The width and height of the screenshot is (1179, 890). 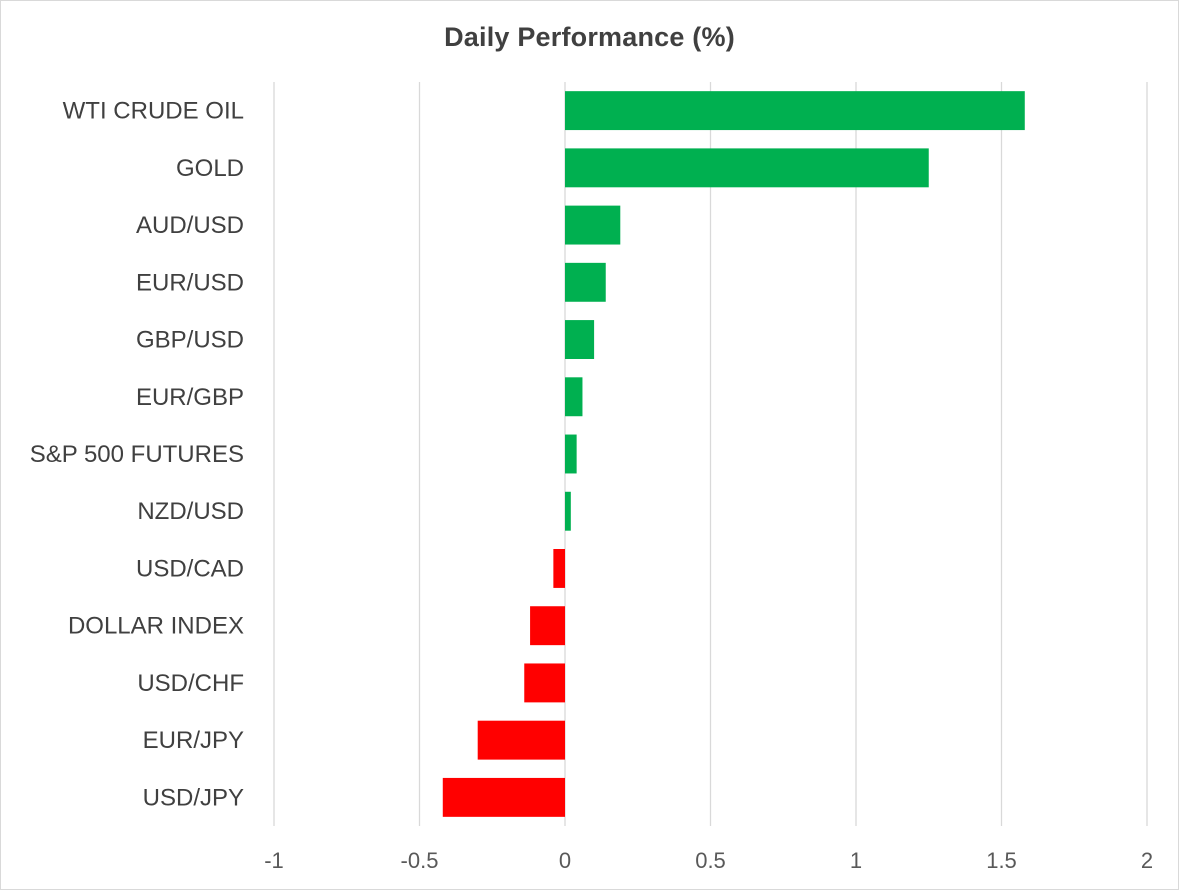 I want to click on category-label: EUR/JPY, so click(x=193, y=740).